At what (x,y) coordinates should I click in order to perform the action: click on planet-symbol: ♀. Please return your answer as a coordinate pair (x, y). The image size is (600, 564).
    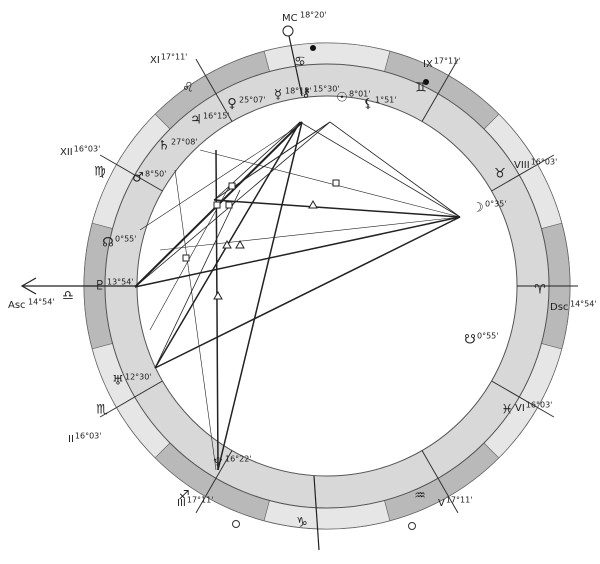
    Looking at the image, I should click on (232, 104).